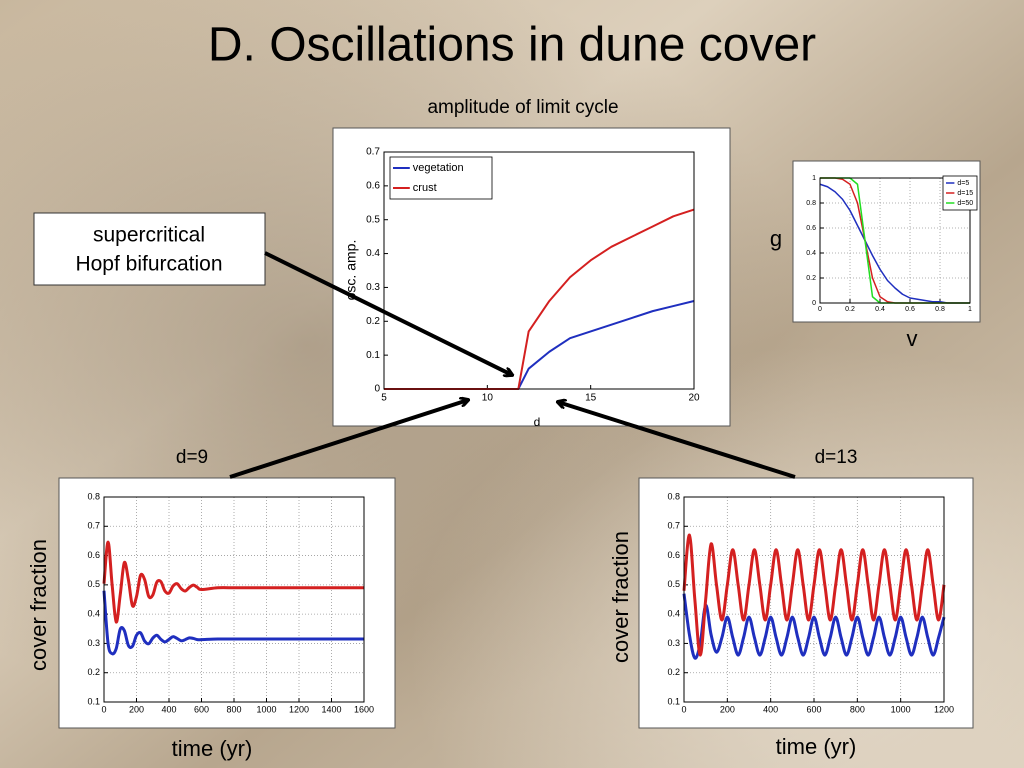 This screenshot has width=1024, height=768. What do you see at coordinates (940, 309) in the screenshot?
I see `x-tick-label: 0.8` at bounding box center [940, 309].